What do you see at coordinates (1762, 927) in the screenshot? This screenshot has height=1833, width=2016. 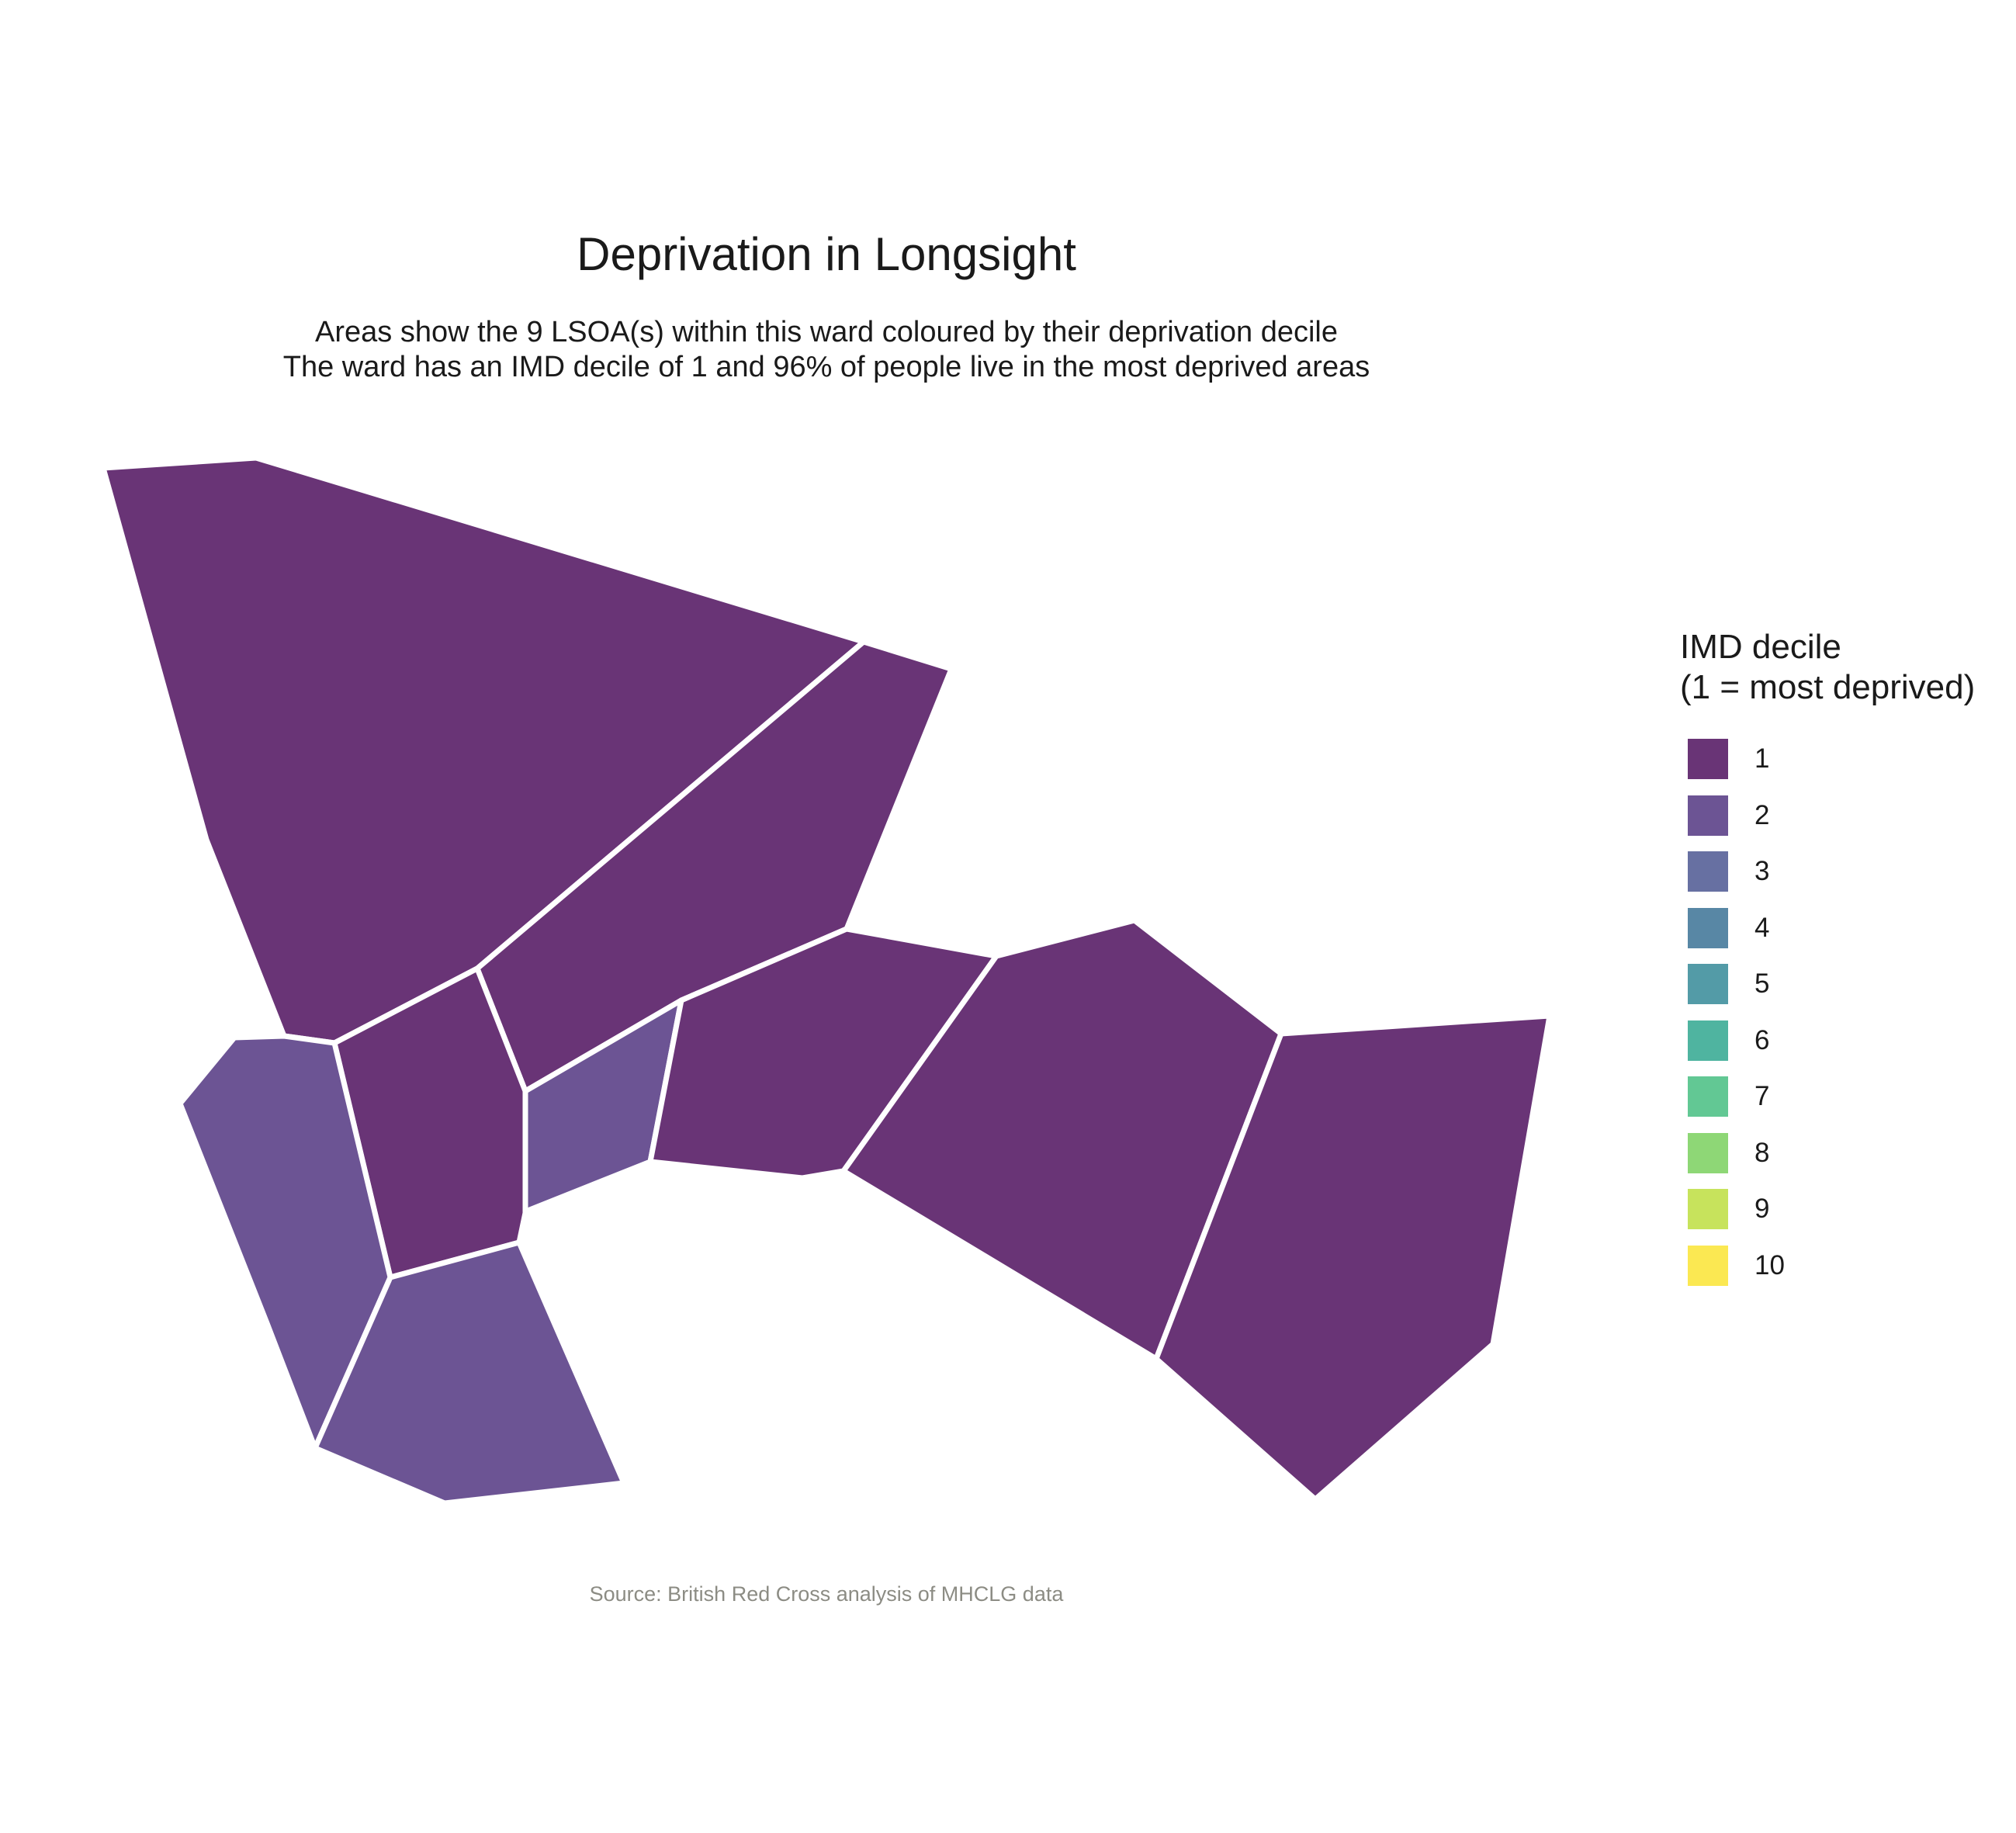 I see `legend-label: 4` at bounding box center [1762, 927].